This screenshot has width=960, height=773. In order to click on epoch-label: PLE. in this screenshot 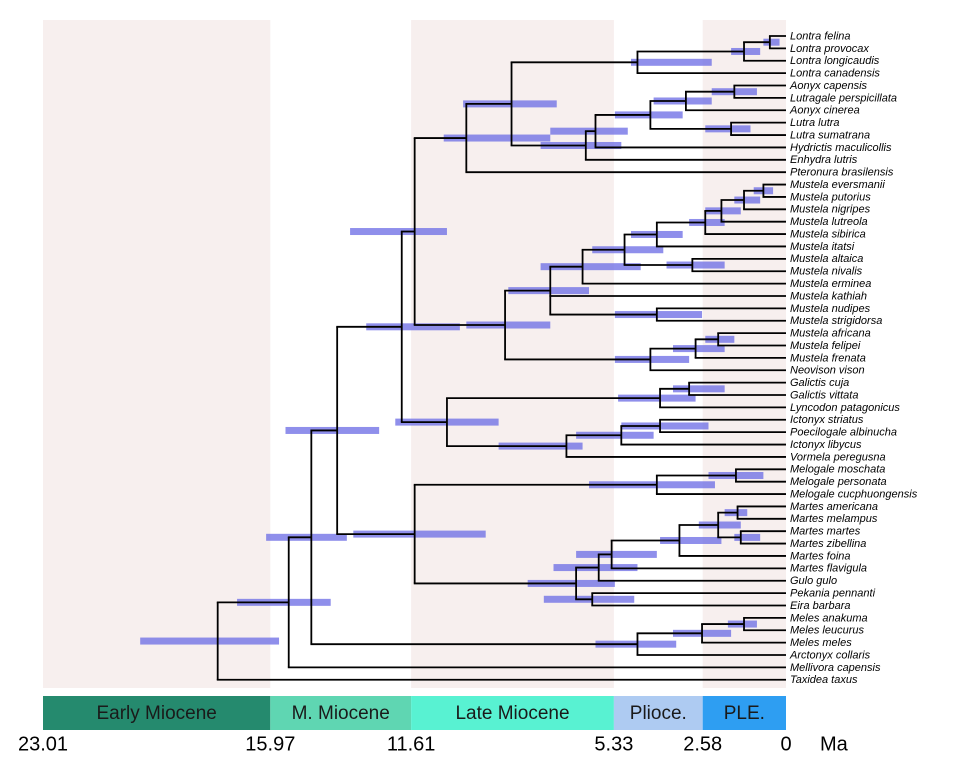, I will do `click(744, 713)`.